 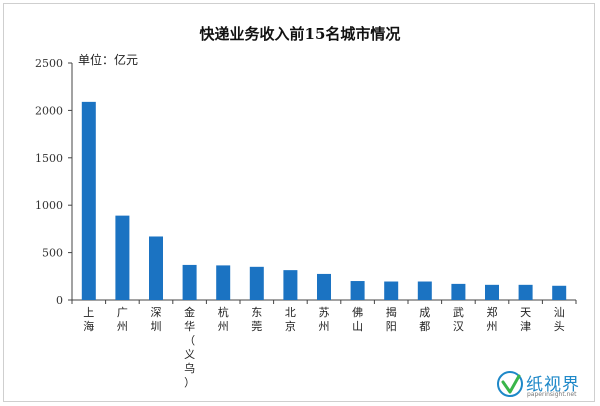 What do you see at coordinates (492, 312) in the screenshot?
I see `x-tick-label: 郑` at bounding box center [492, 312].